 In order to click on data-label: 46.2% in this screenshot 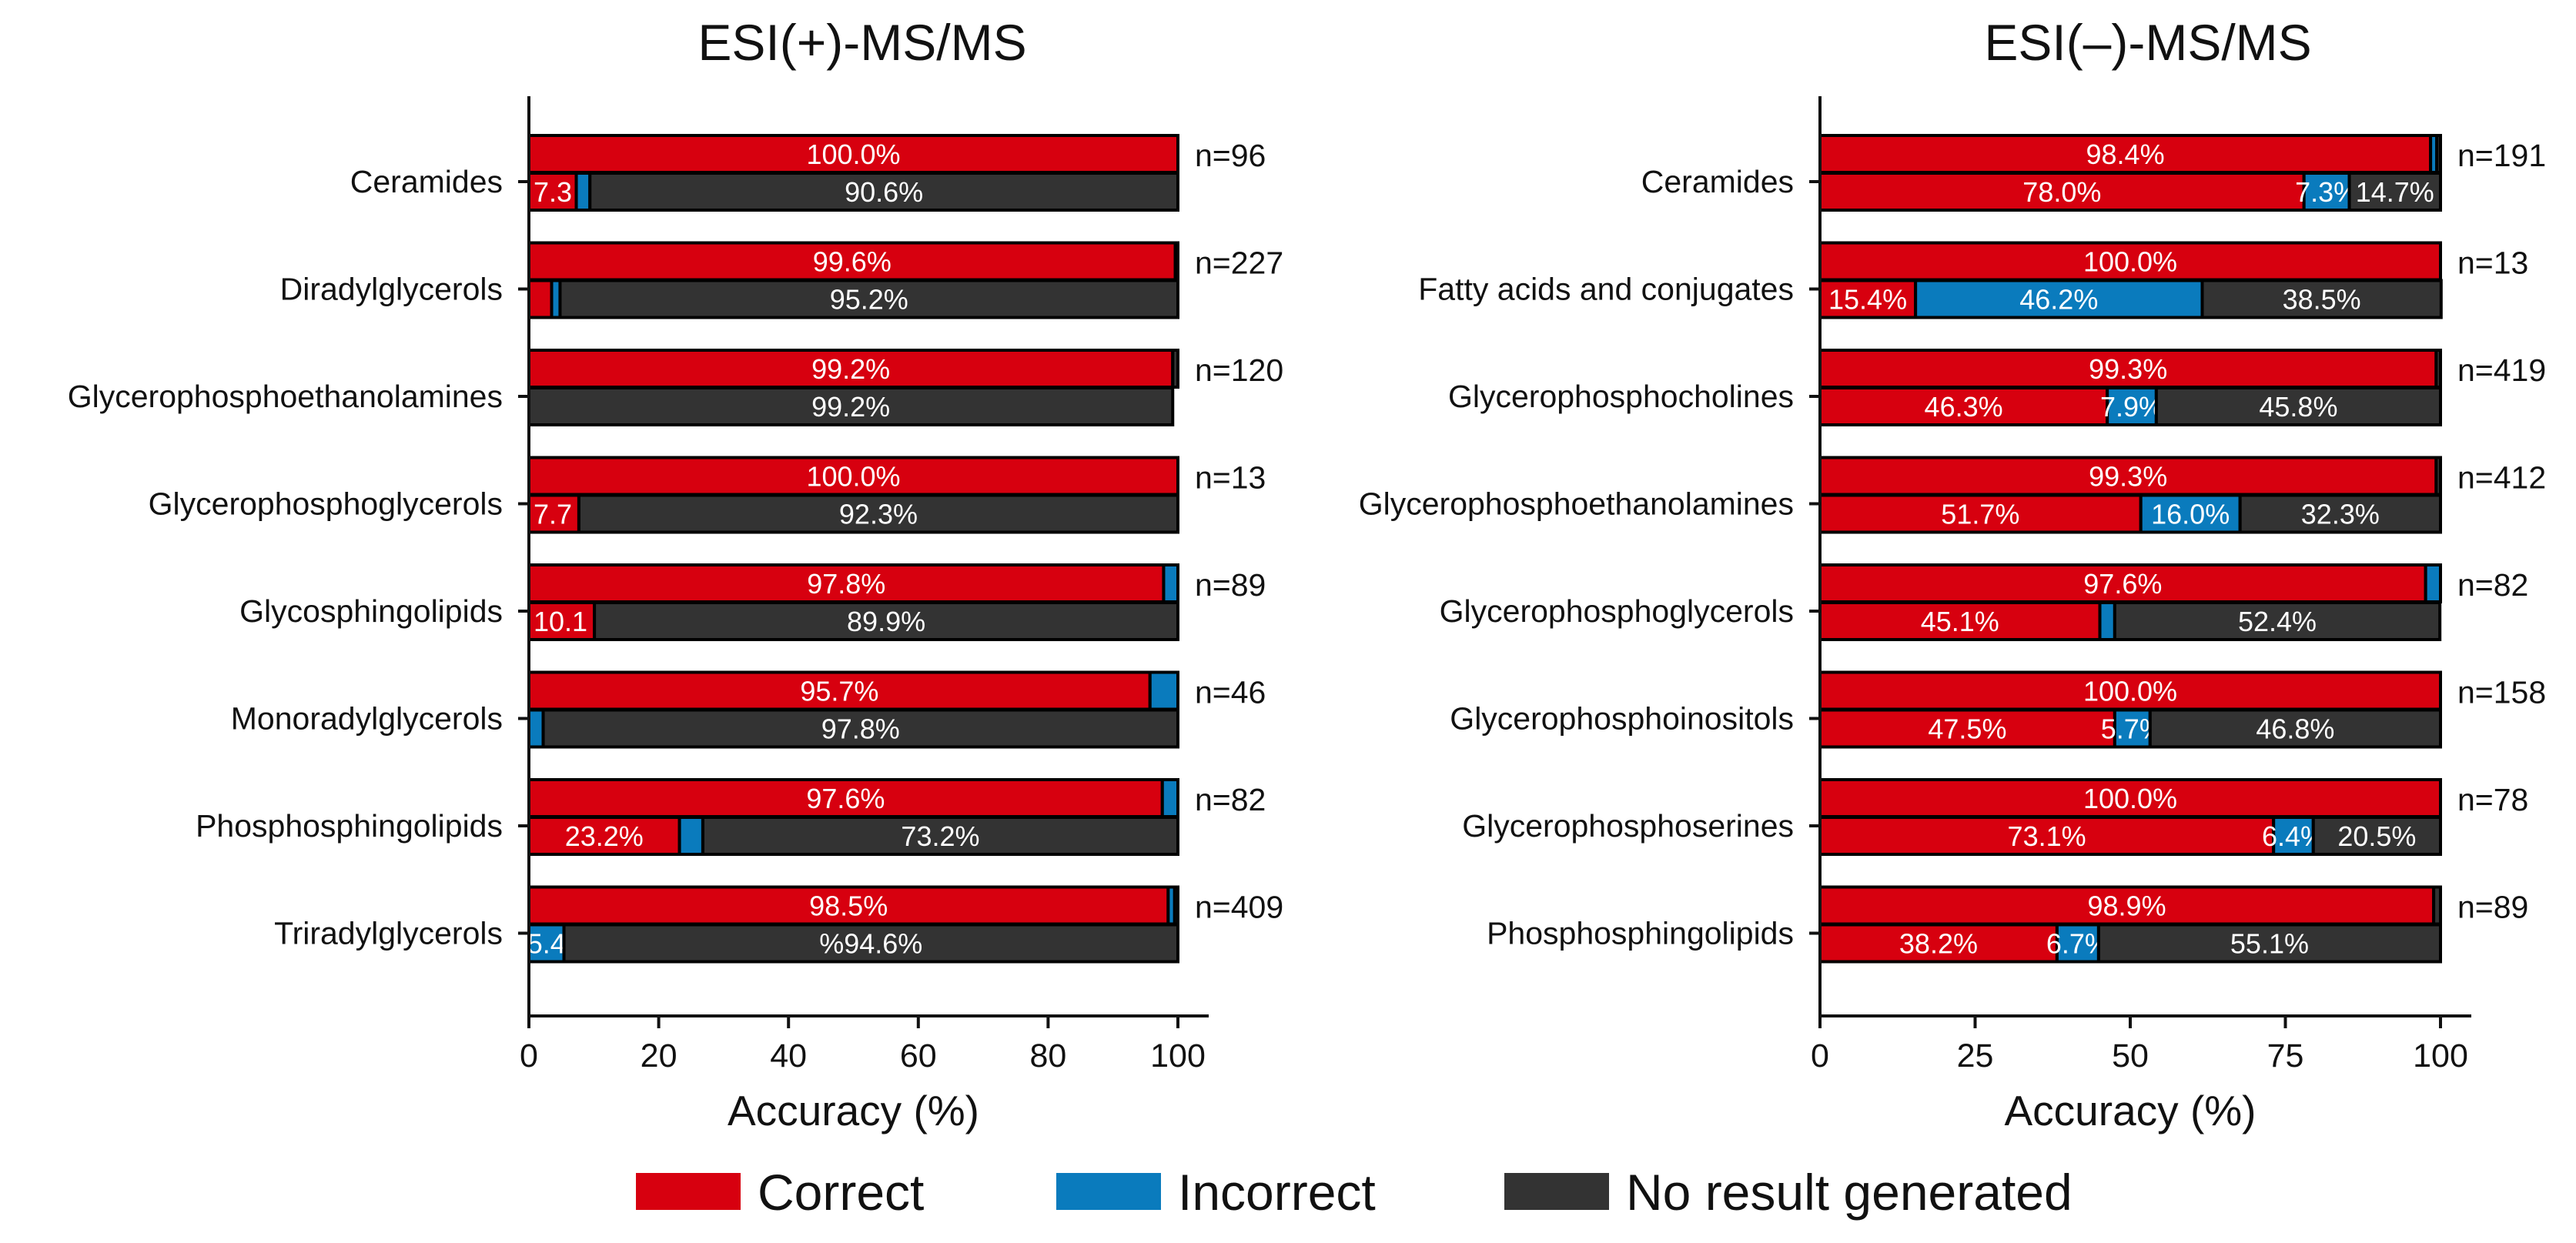, I will do `click(2058, 300)`.